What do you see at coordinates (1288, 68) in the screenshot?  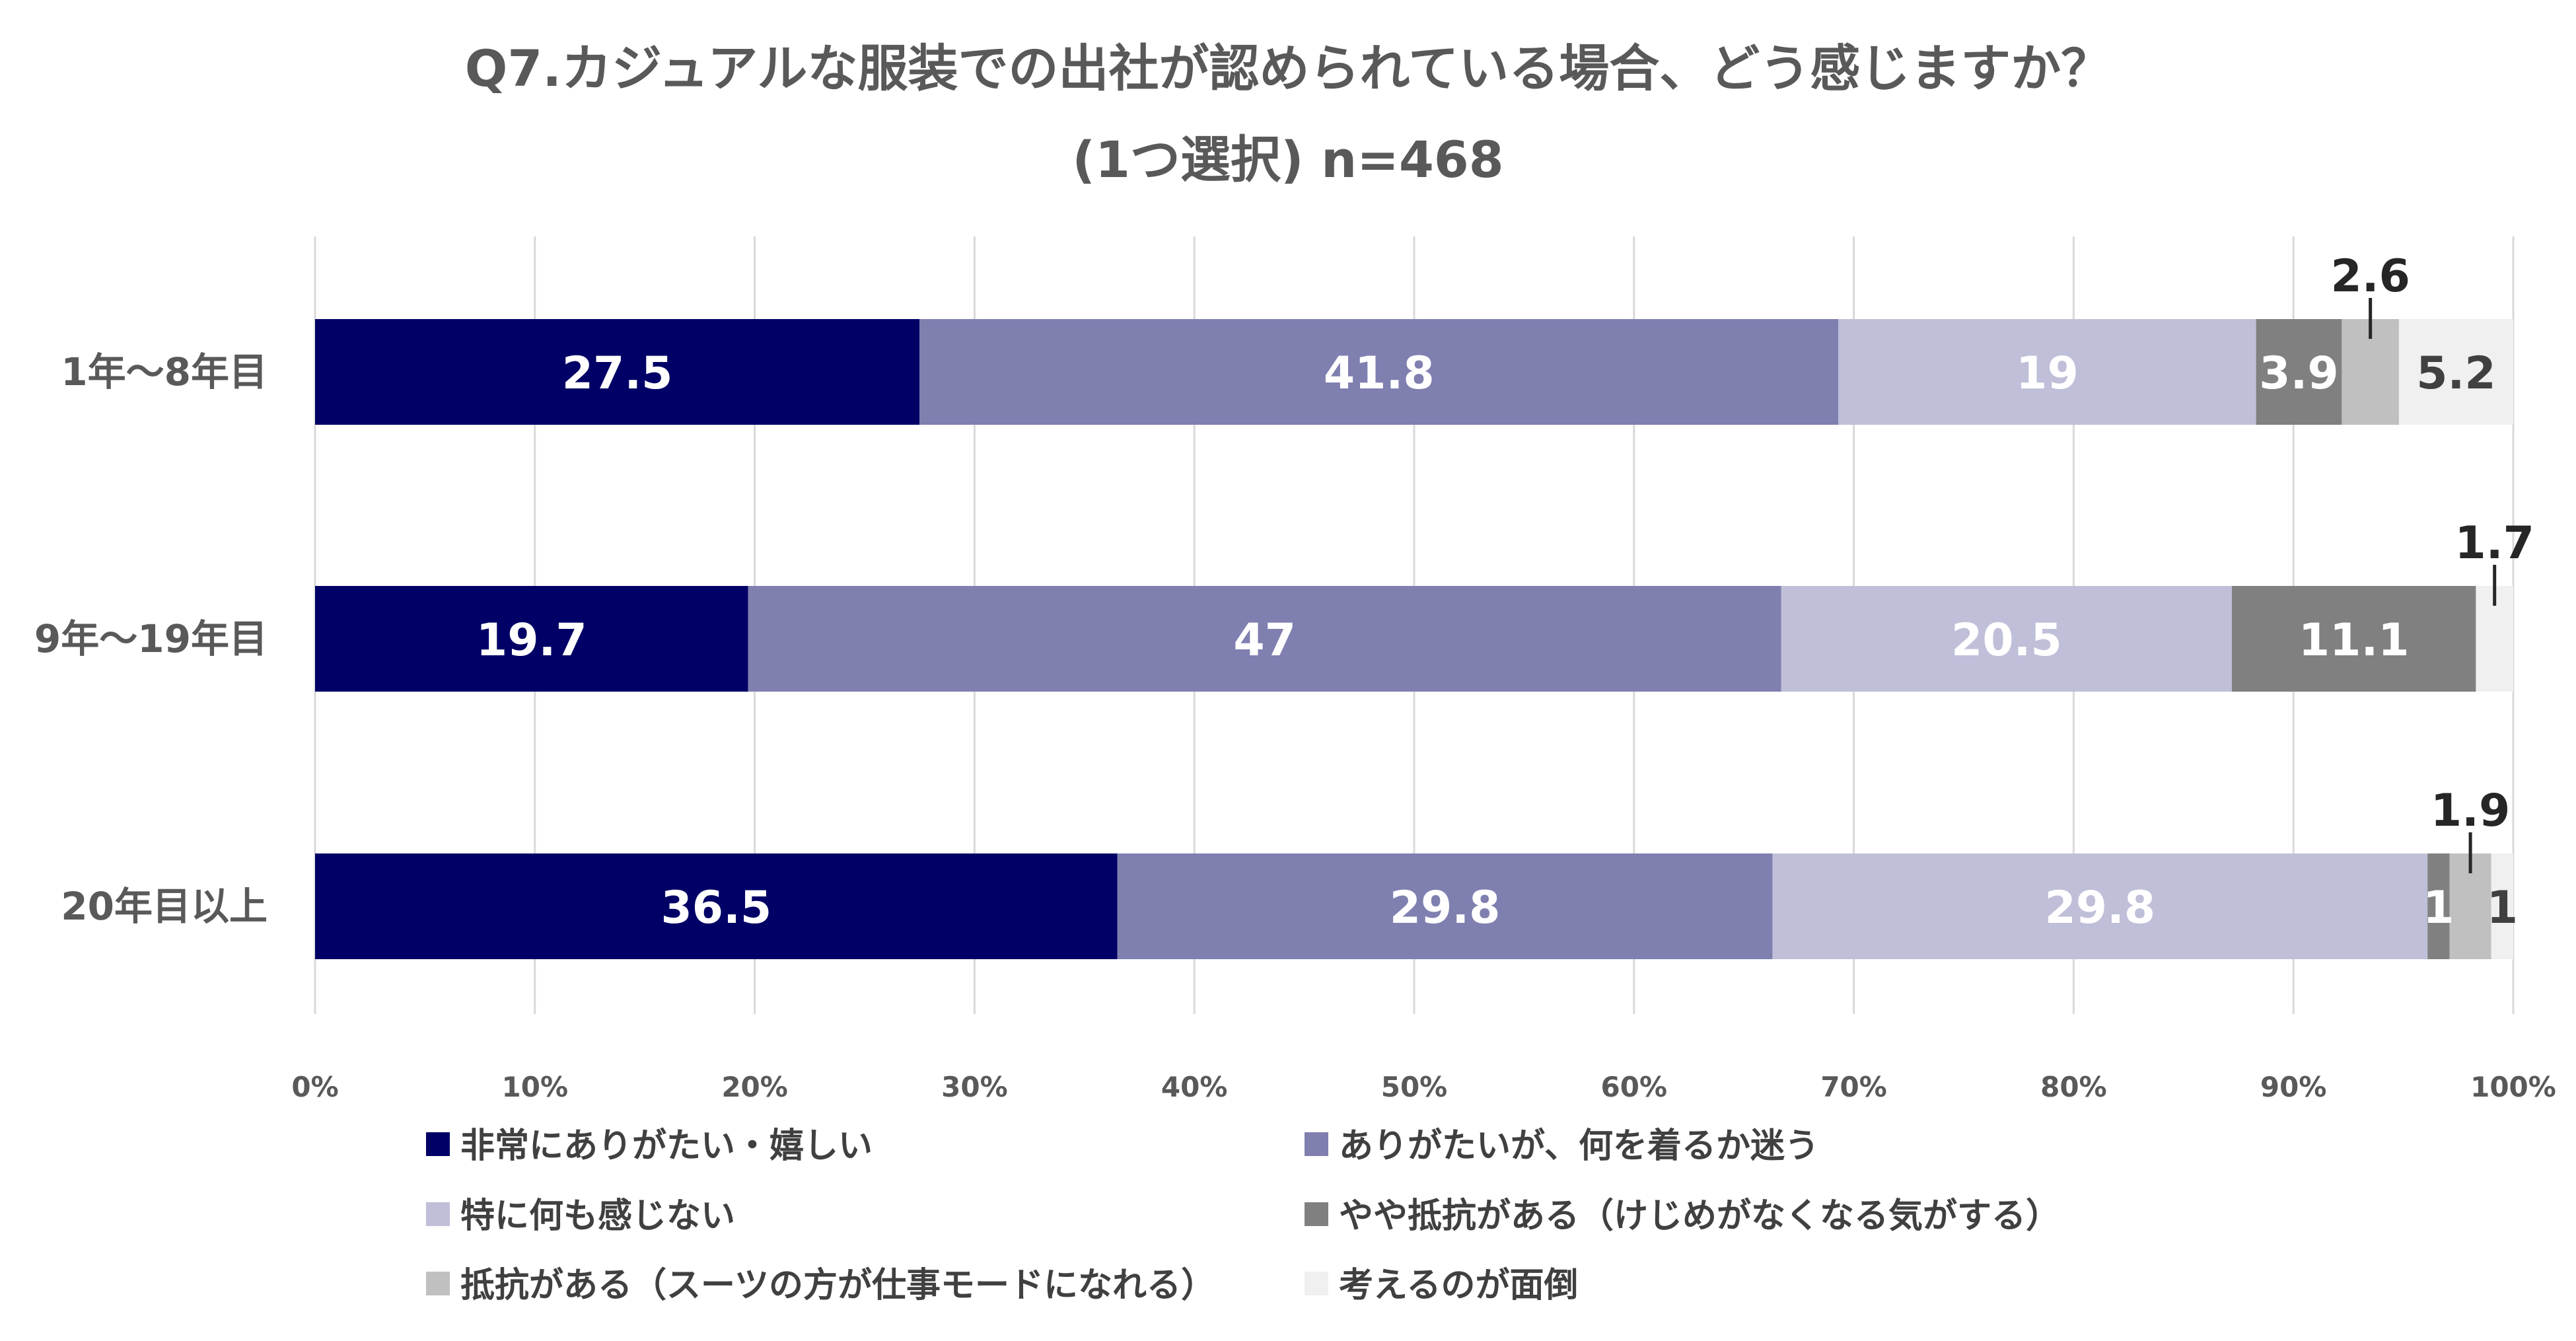 I see `chart-title: Q7.カジュアルな服装での出社が認められている場合、どう感じますか？` at bounding box center [1288, 68].